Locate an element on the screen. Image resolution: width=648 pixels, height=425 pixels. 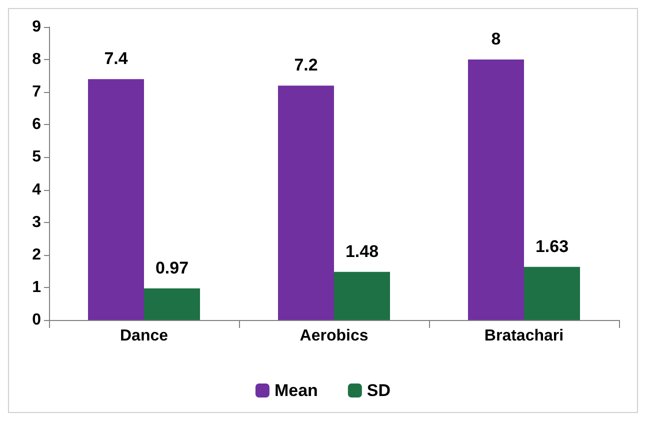
y-tick-label: 9 is located at coordinates (37, 27).